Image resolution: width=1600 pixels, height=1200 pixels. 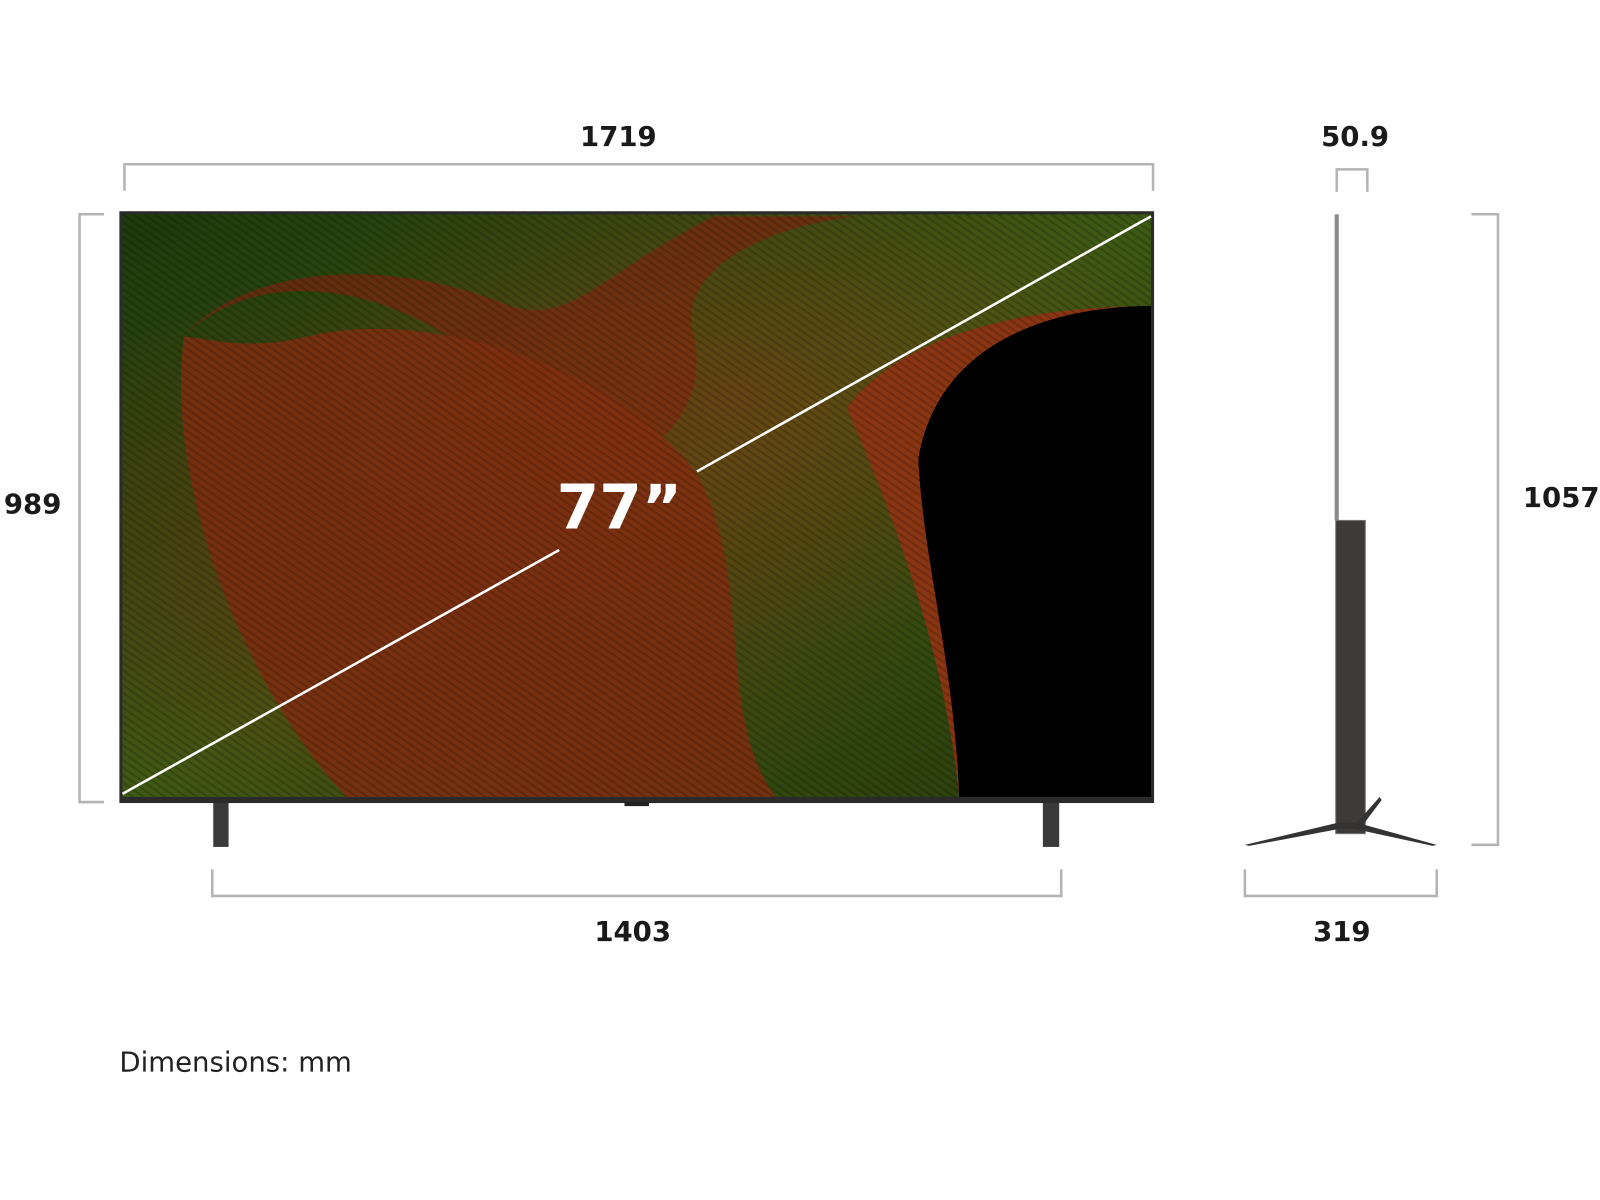 I want to click on unit-note: Dimensions: mm, so click(x=235, y=1062).